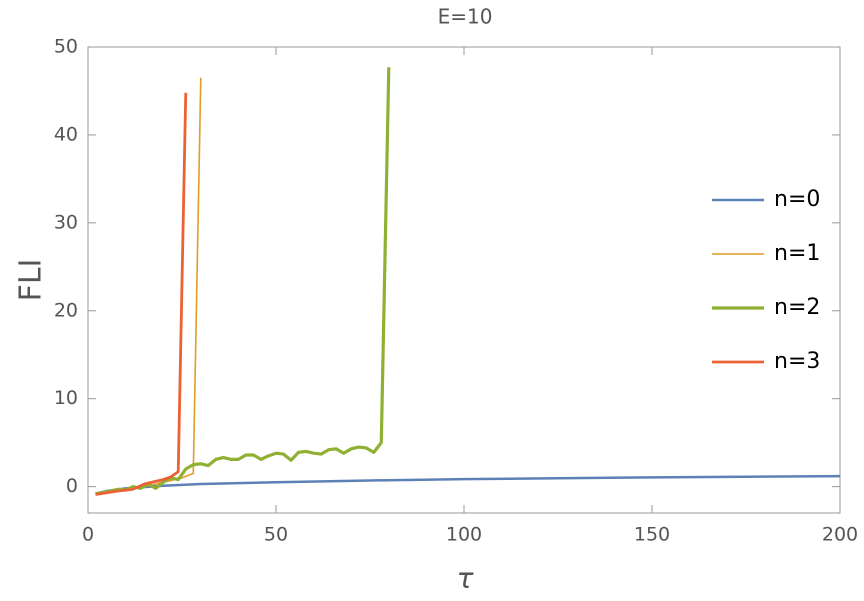  Describe the element at coordinates (276, 535) in the screenshot. I see `x-tick-label: 50` at that location.